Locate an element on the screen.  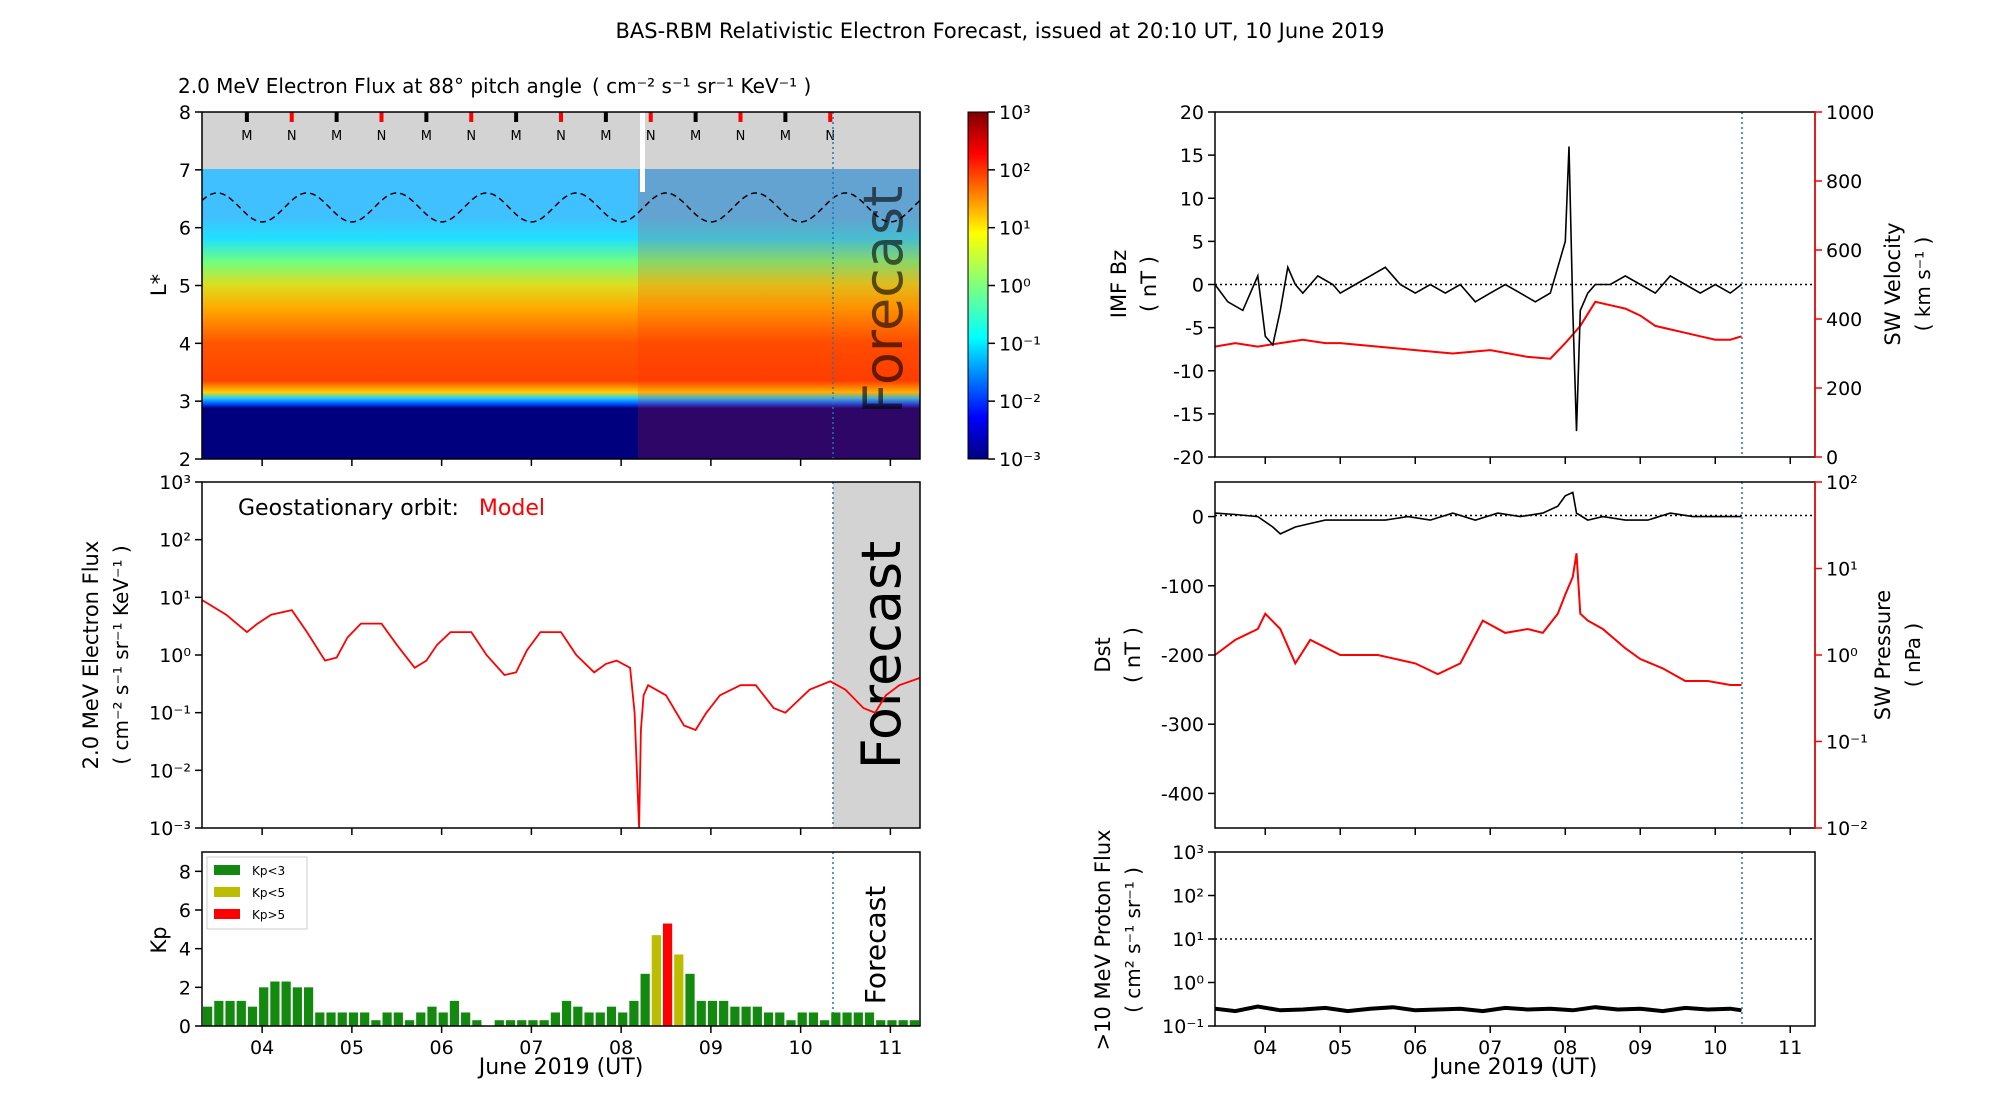
dst-ylabel-units: ( nT ) is located at coordinates (1133, 655).